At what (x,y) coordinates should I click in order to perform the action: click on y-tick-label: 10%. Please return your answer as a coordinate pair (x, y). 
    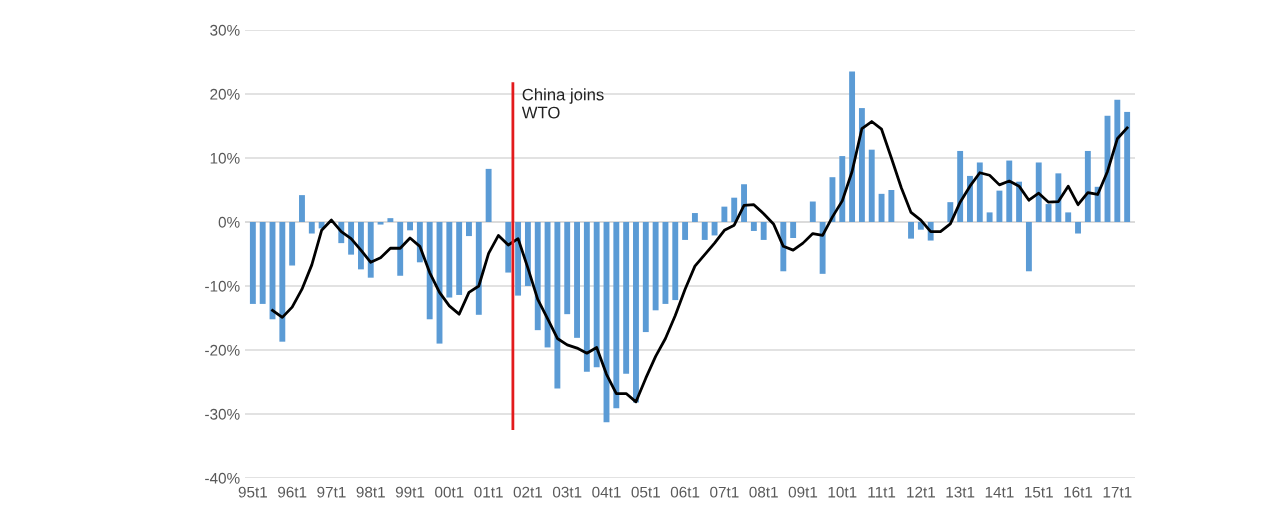
    Looking at the image, I should click on (225, 158).